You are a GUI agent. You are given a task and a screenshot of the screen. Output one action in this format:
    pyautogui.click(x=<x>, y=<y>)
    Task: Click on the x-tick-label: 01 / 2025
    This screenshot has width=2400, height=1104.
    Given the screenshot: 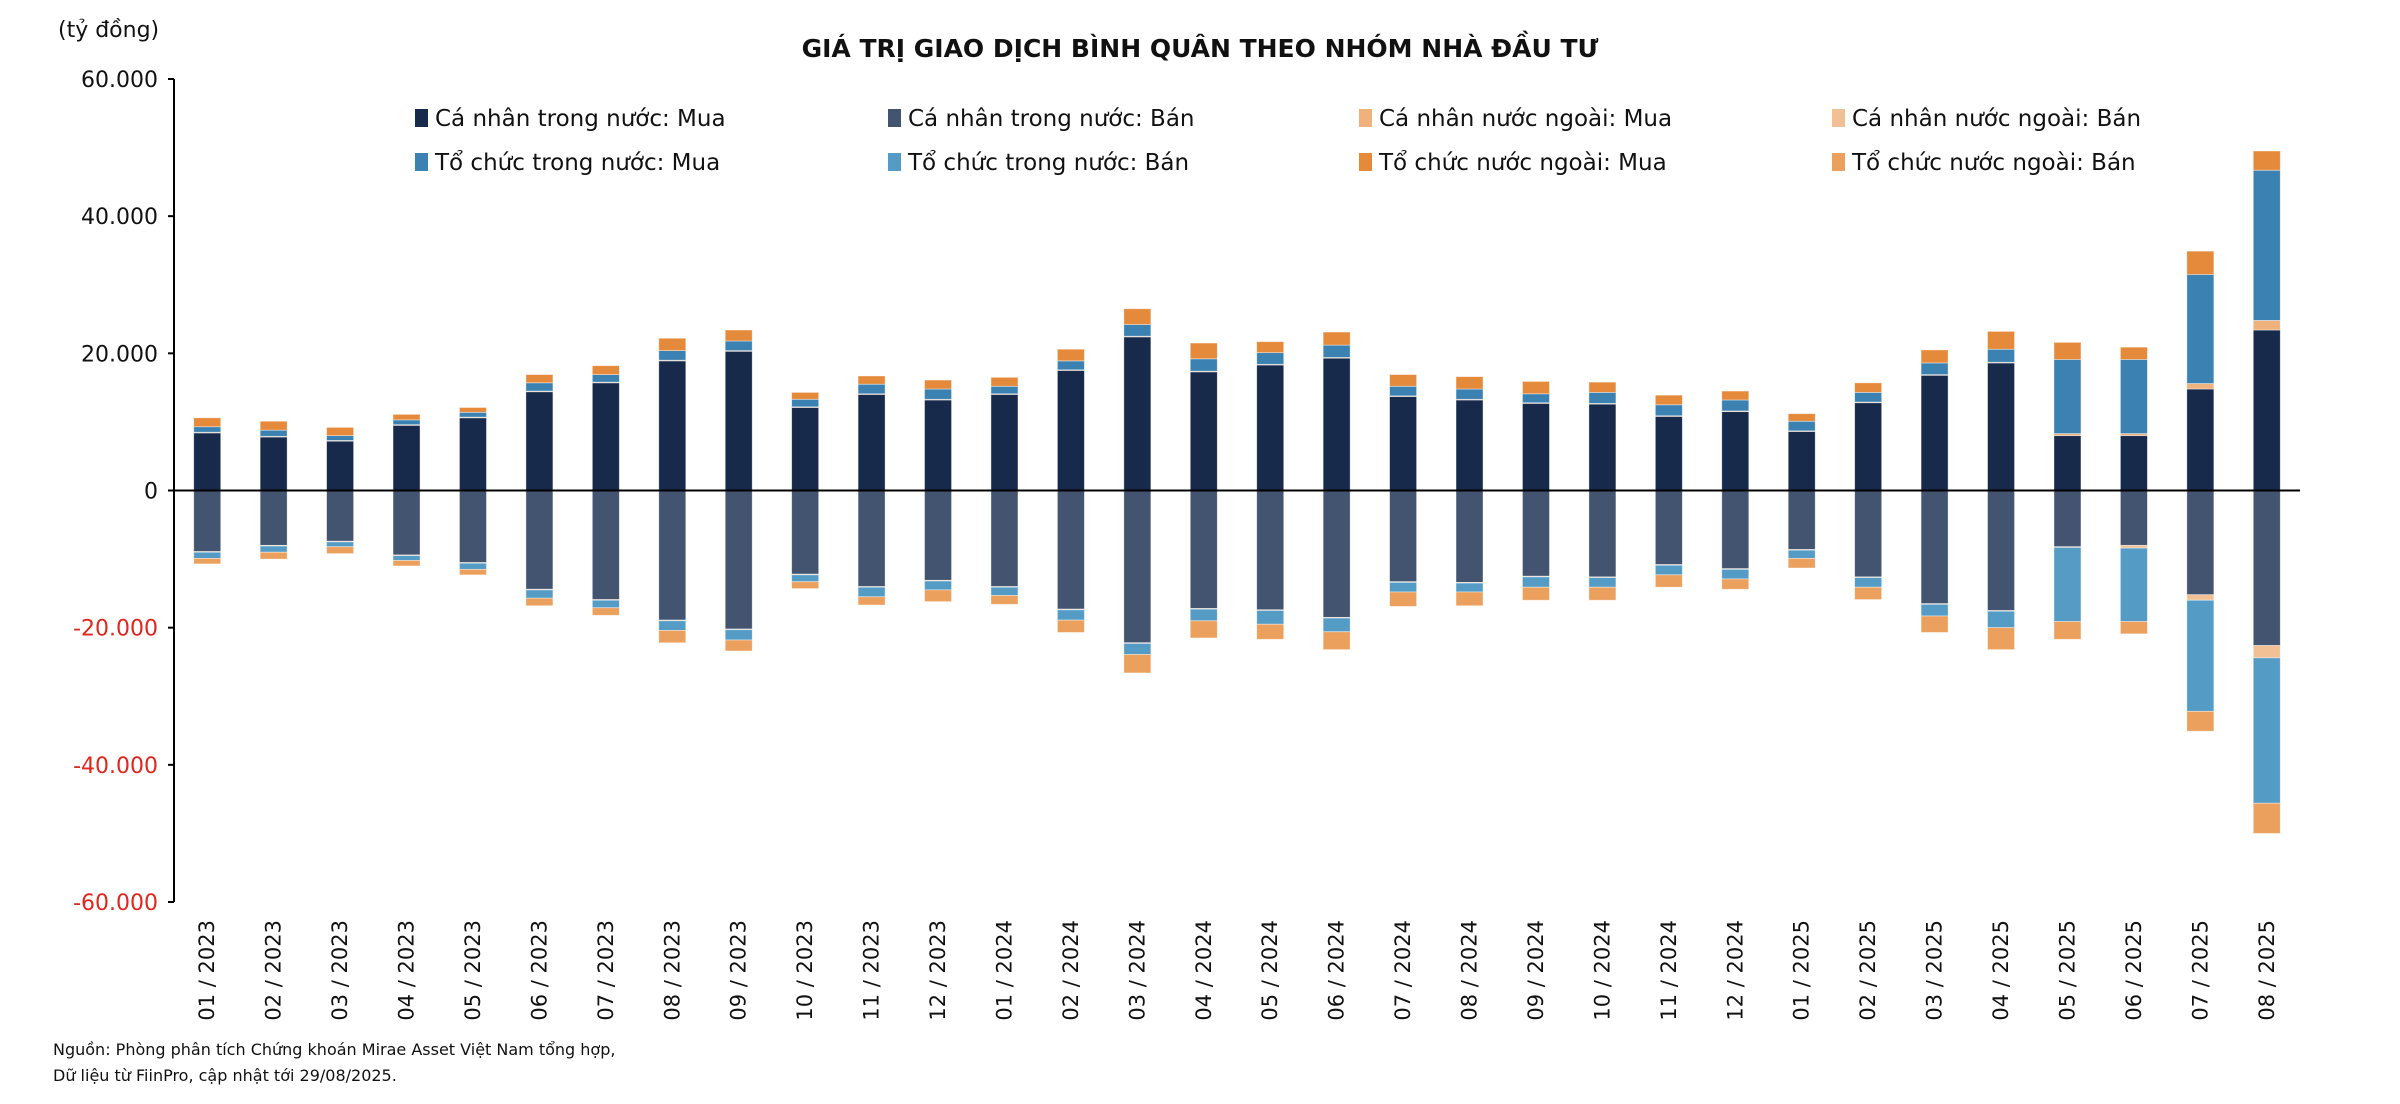 What is the action you would take?
    pyautogui.click(x=1802, y=970)
    